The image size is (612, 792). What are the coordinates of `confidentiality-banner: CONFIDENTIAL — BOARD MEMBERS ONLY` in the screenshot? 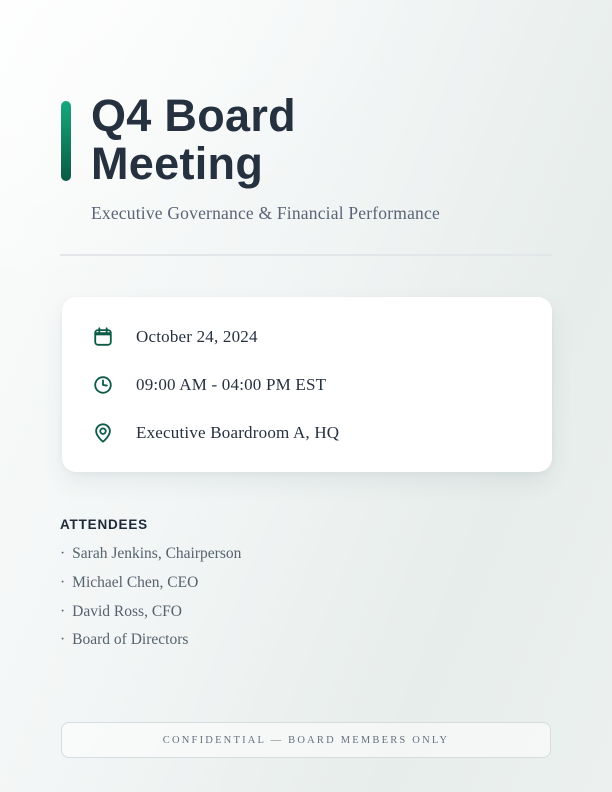 It's located at (306, 740).